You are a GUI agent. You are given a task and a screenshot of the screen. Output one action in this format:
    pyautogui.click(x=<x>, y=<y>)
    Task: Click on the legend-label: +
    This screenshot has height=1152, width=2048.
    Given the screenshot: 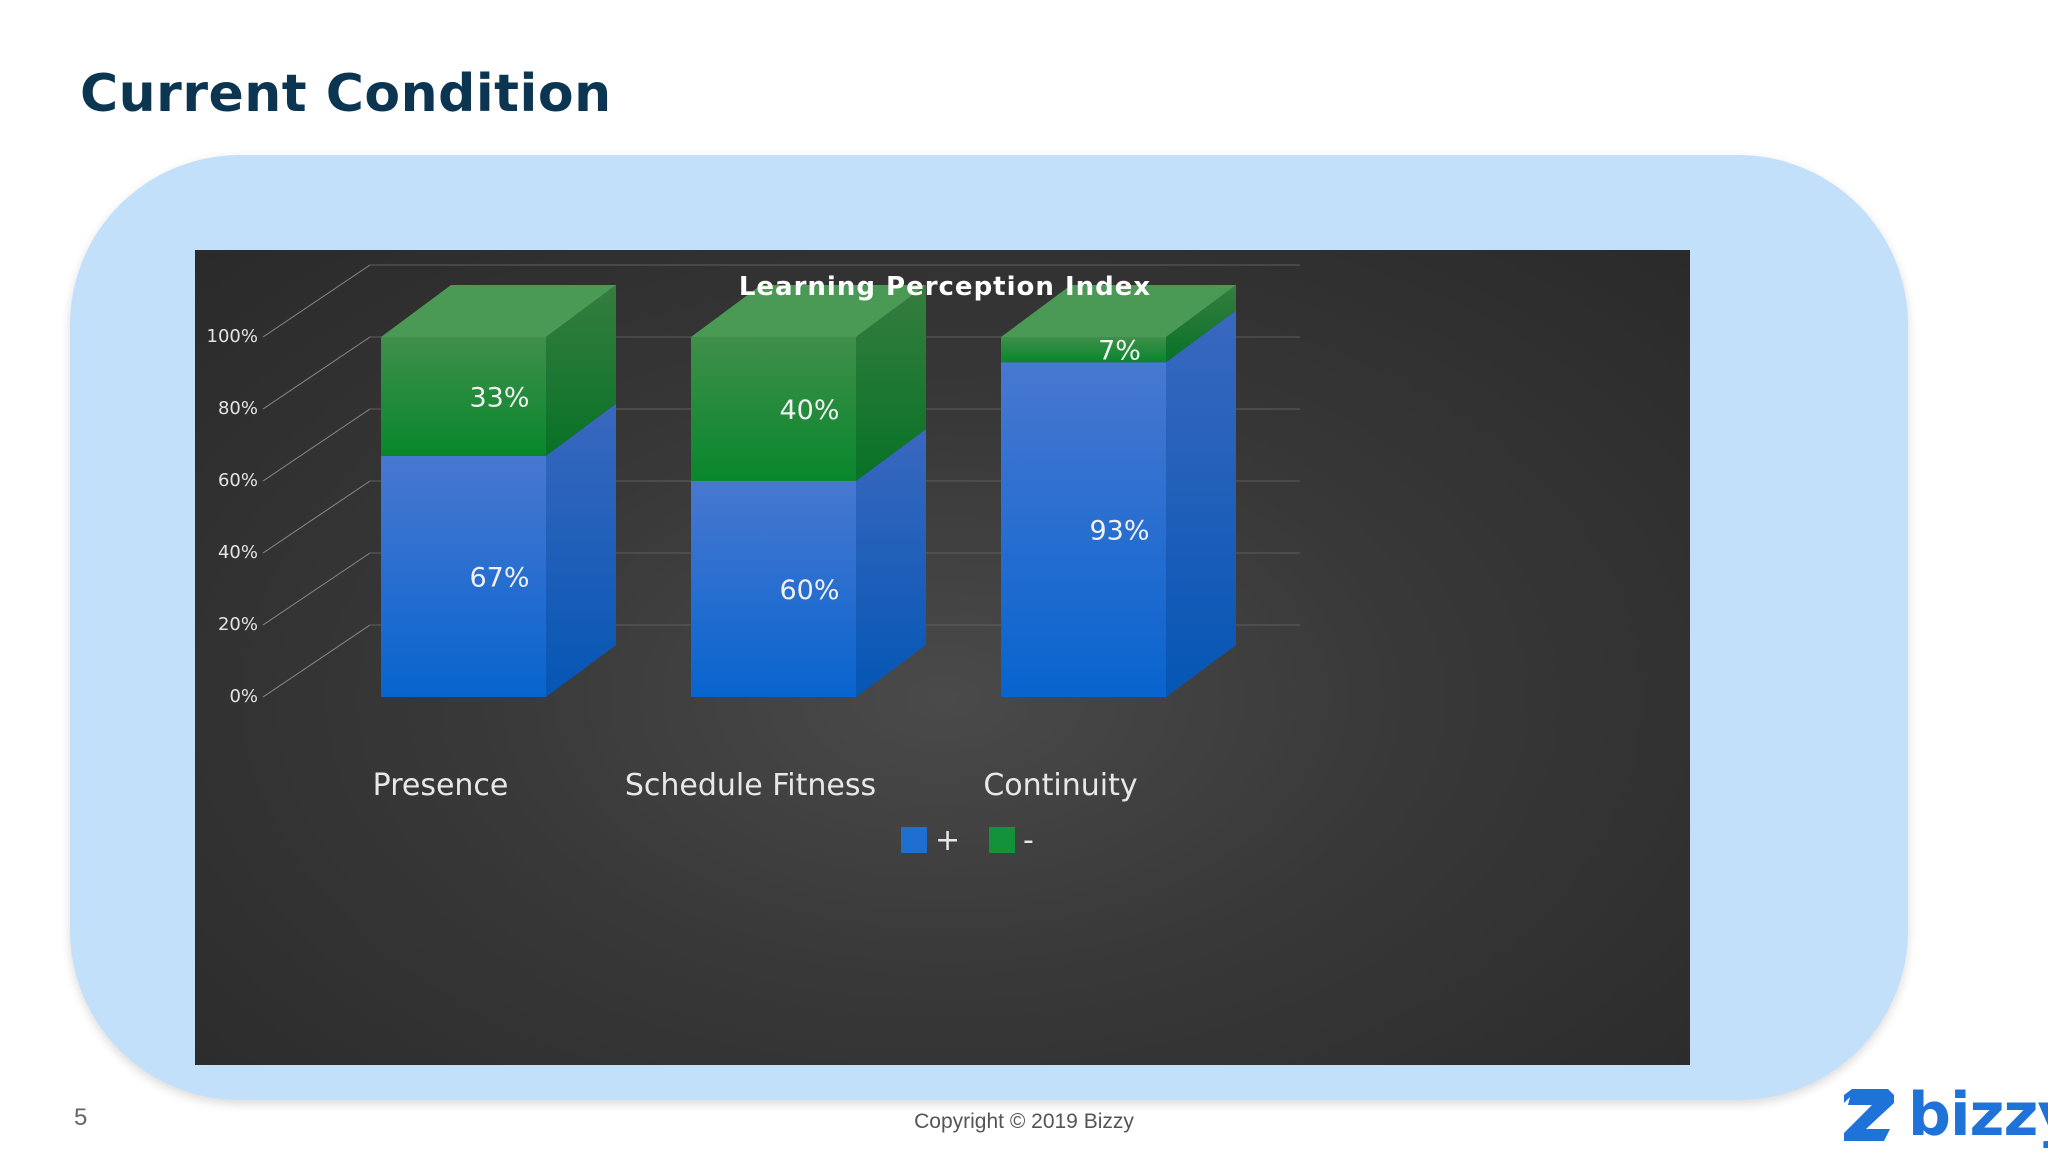 What is the action you would take?
    pyautogui.click(x=947, y=840)
    